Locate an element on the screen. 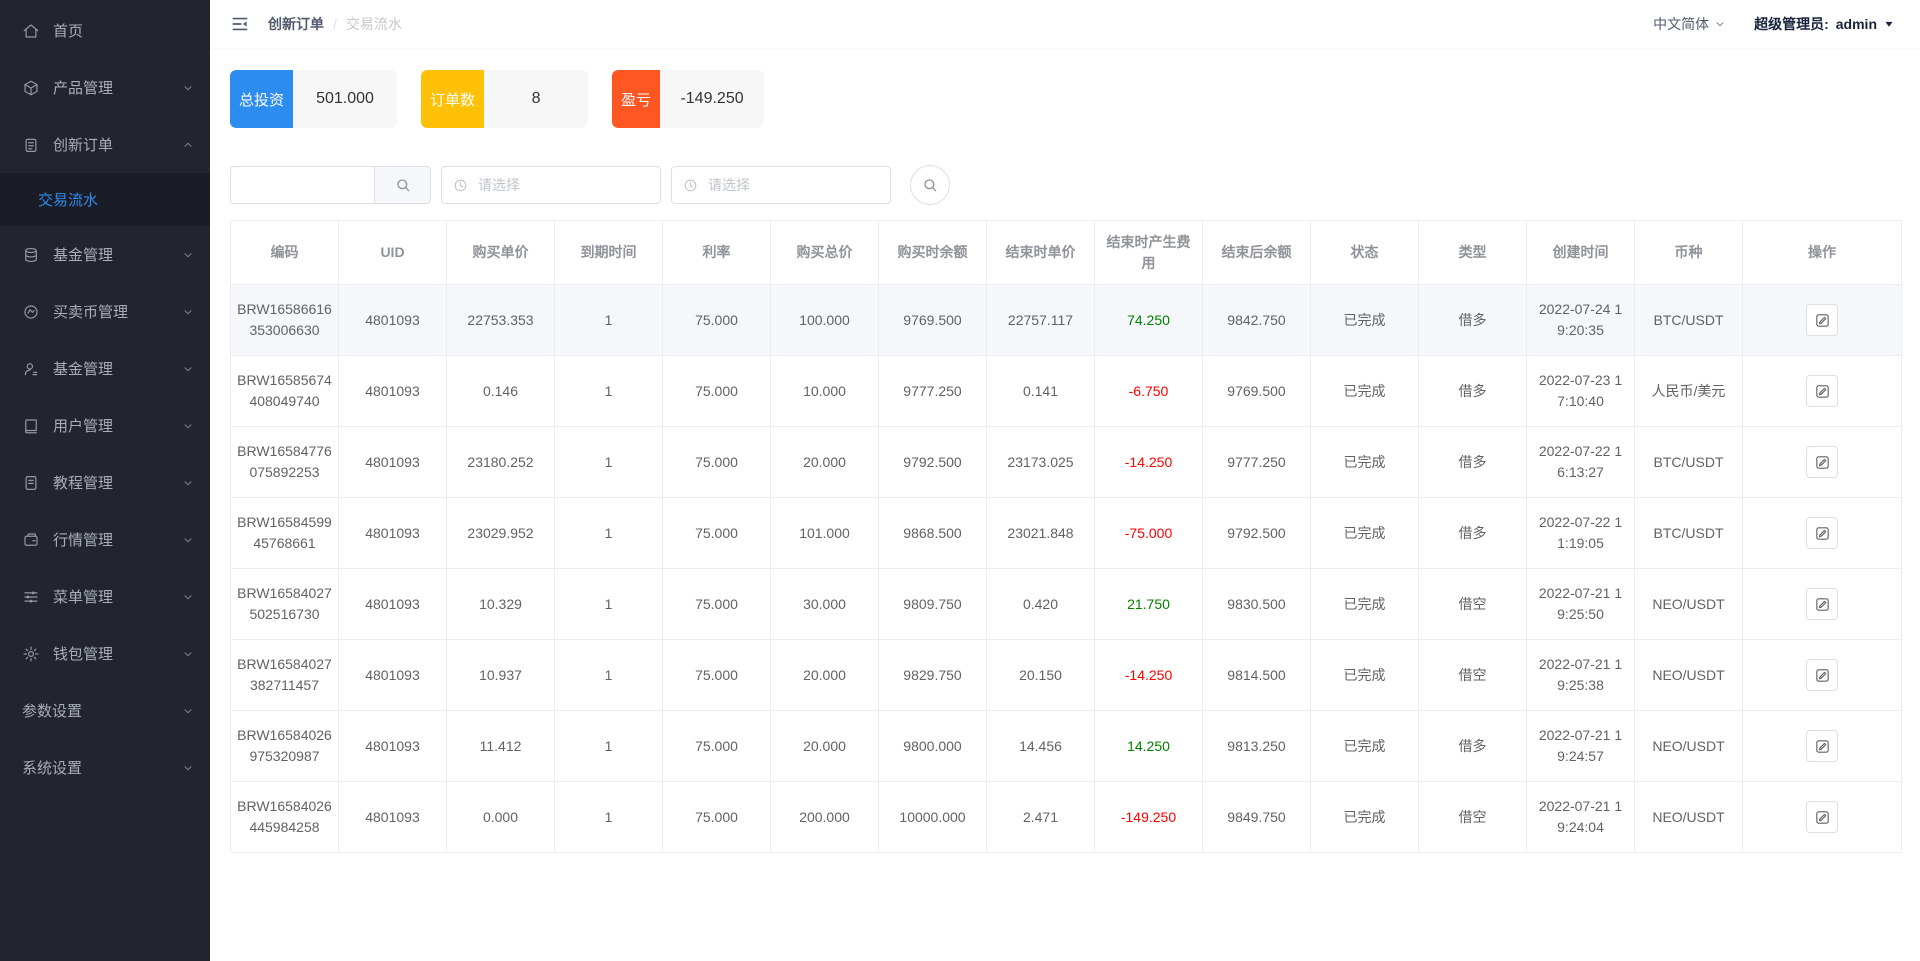 This screenshot has width=1920, height=961. column-header-3: 到期时间 is located at coordinates (608, 252).